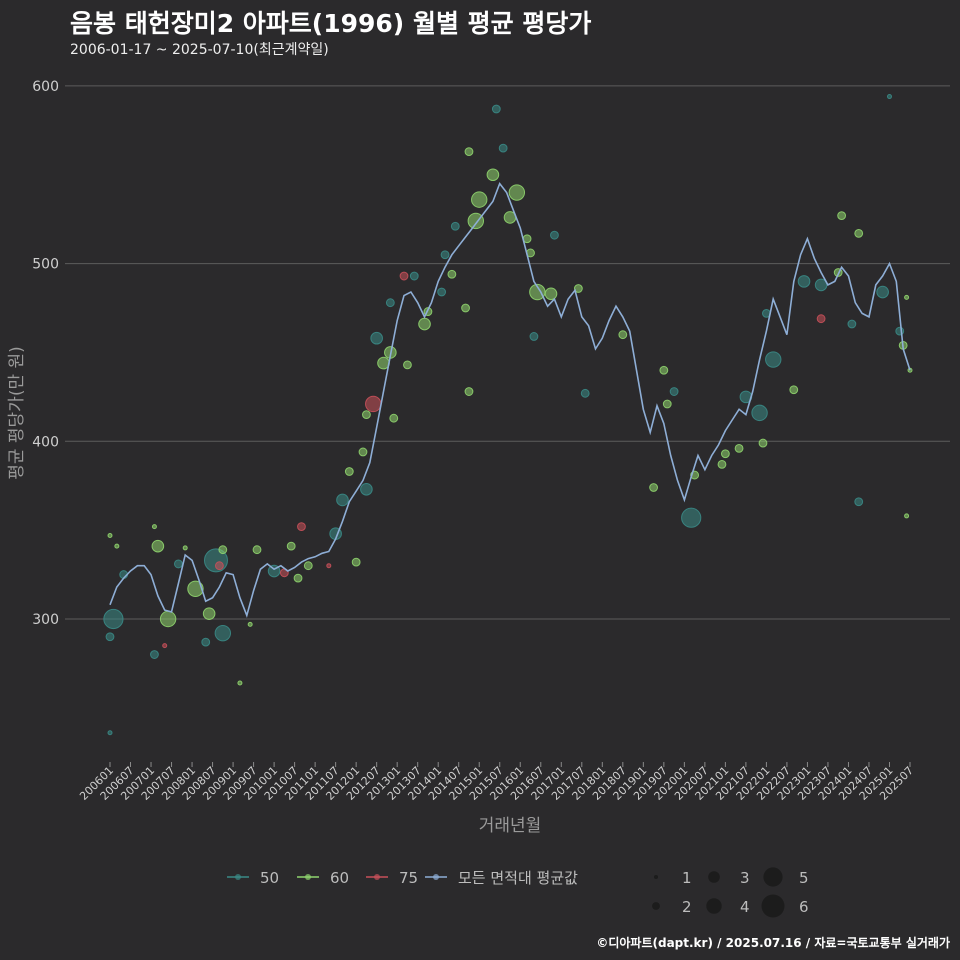 Image resolution: width=960 pixels, height=960 pixels. What do you see at coordinates (339, 878) in the screenshot?
I see `legend-label: 60` at bounding box center [339, 878].